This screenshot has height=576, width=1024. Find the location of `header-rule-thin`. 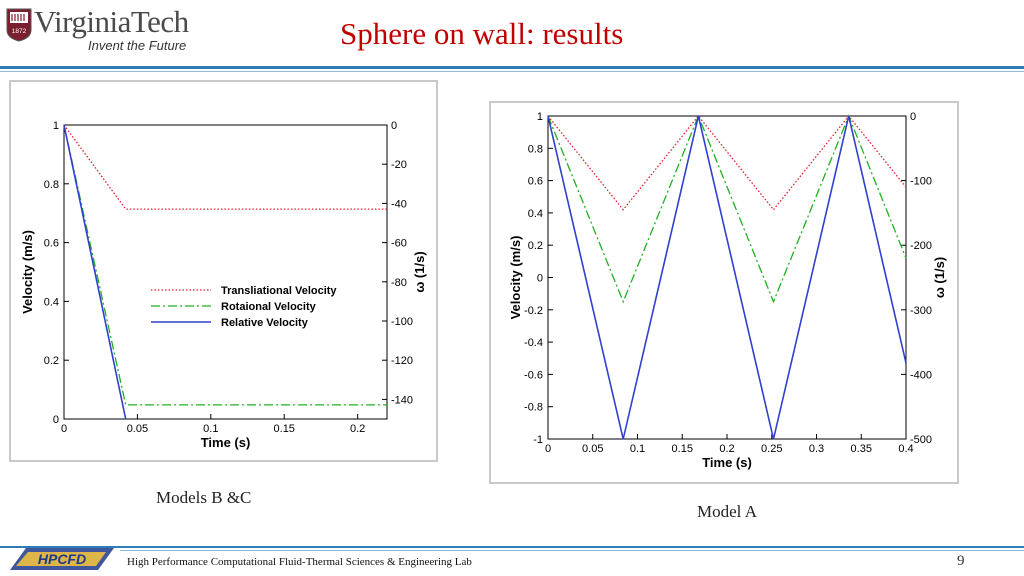

header-rule-thin is located at coordinates (512, 71).